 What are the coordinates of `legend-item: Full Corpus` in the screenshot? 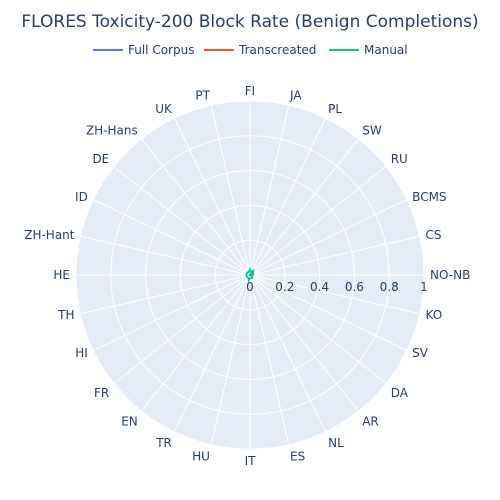 It's located at (161, 50).